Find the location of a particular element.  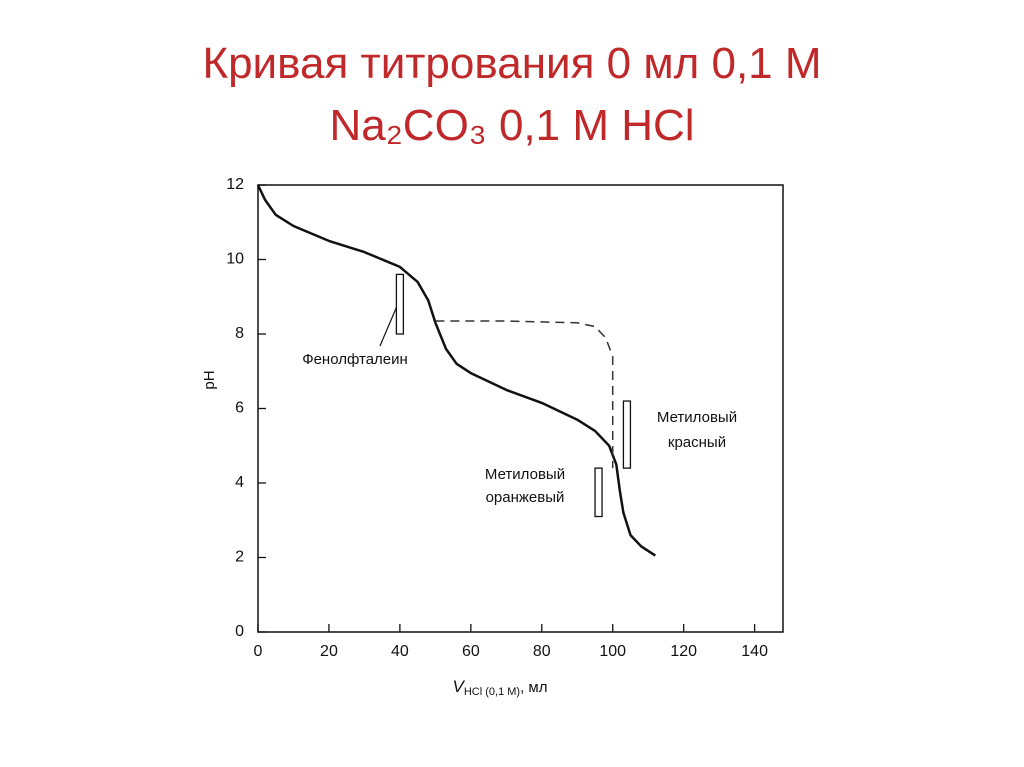

y-tick-label: 4 is located at coordinates (239, 482).